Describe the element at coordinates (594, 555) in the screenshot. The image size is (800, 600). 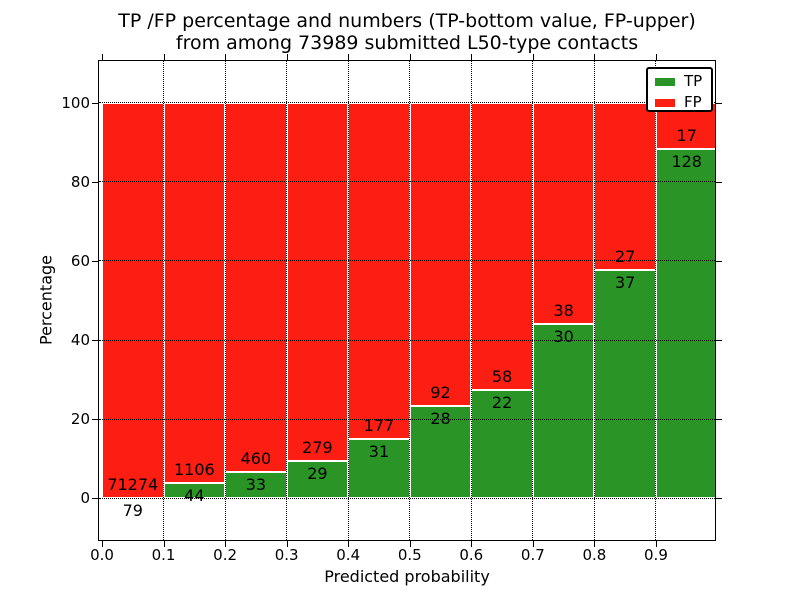
I see `x-tick-label: 0.8` at that location.